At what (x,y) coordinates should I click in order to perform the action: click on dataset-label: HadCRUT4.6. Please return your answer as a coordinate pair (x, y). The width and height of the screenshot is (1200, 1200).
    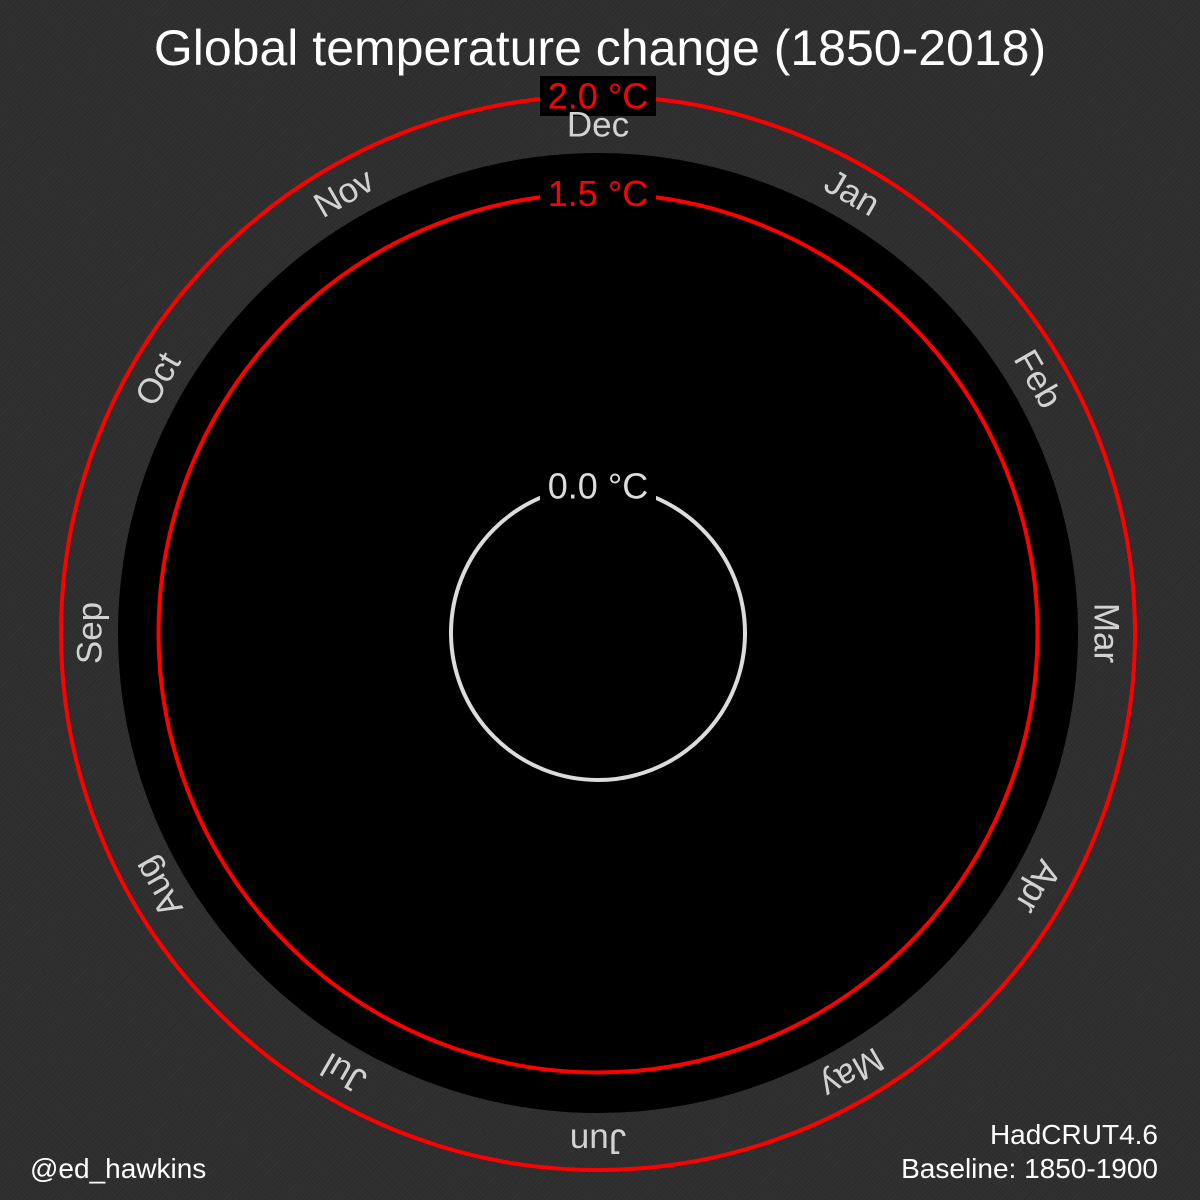
    Looking at the image, I should click on (1074, 1134).